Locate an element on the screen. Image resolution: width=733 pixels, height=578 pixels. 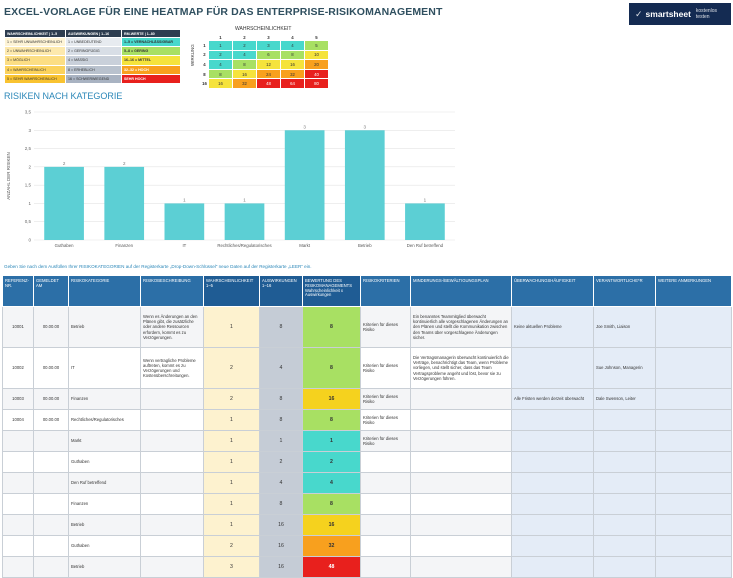
cell-owner: Joe Smith, Liaison is located at coordinates (624, 327).